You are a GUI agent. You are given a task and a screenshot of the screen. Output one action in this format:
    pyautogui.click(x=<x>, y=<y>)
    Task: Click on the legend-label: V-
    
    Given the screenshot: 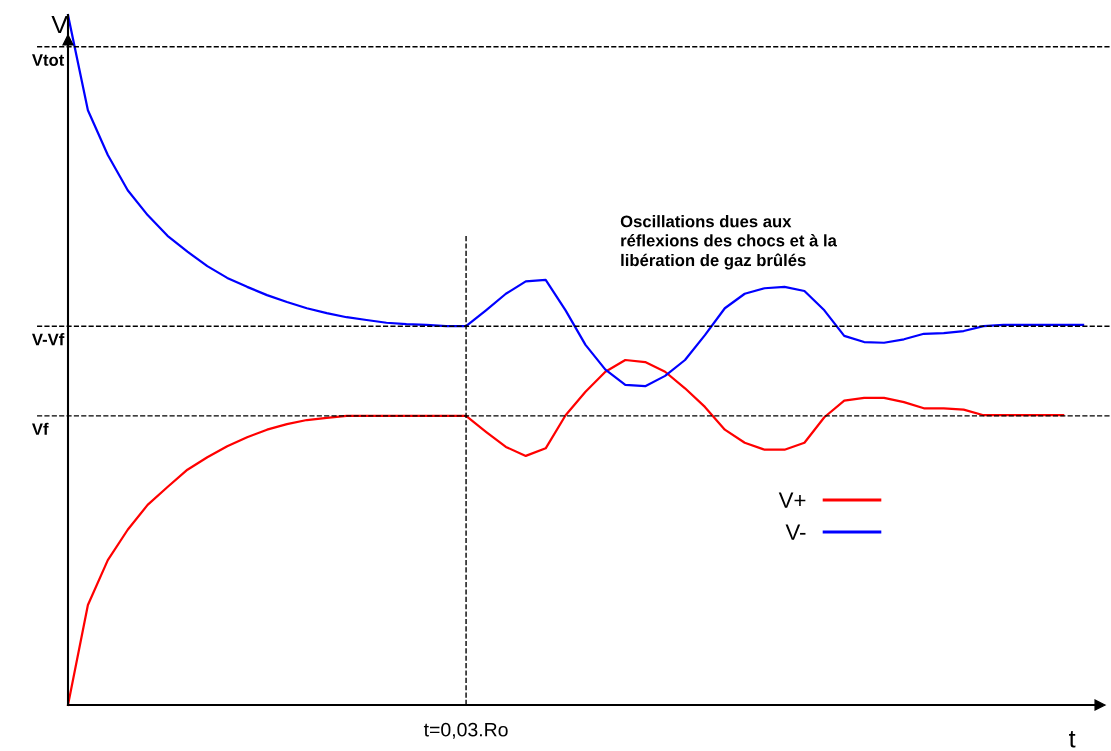 What is the action you would take?
    pyautogui.click(x=795, y=532)
    